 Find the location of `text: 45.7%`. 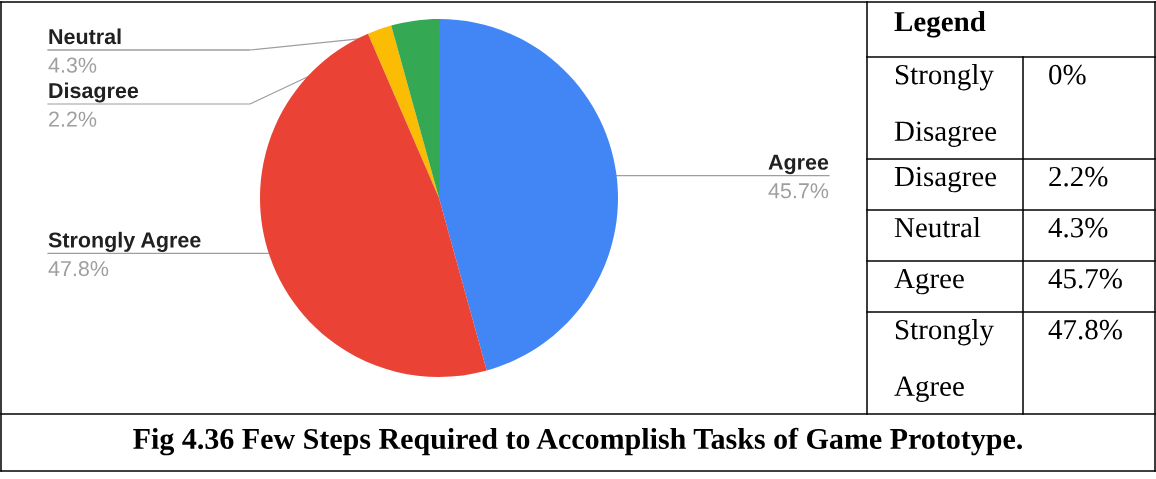

text: 45.7% is located at coordinates (1085, 278).